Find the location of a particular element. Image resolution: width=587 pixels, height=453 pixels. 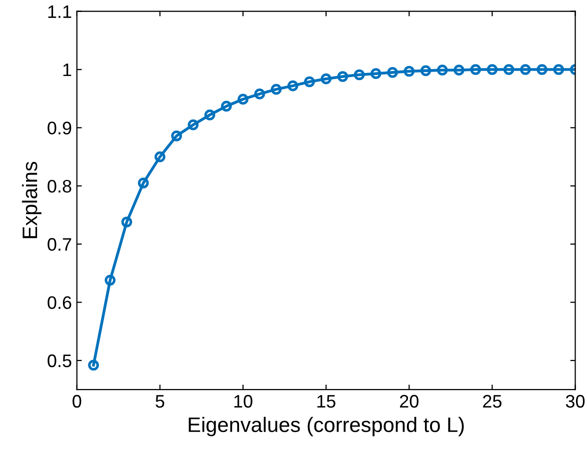

y-tick-label: 0.7 is located at coordinates (60, 244).